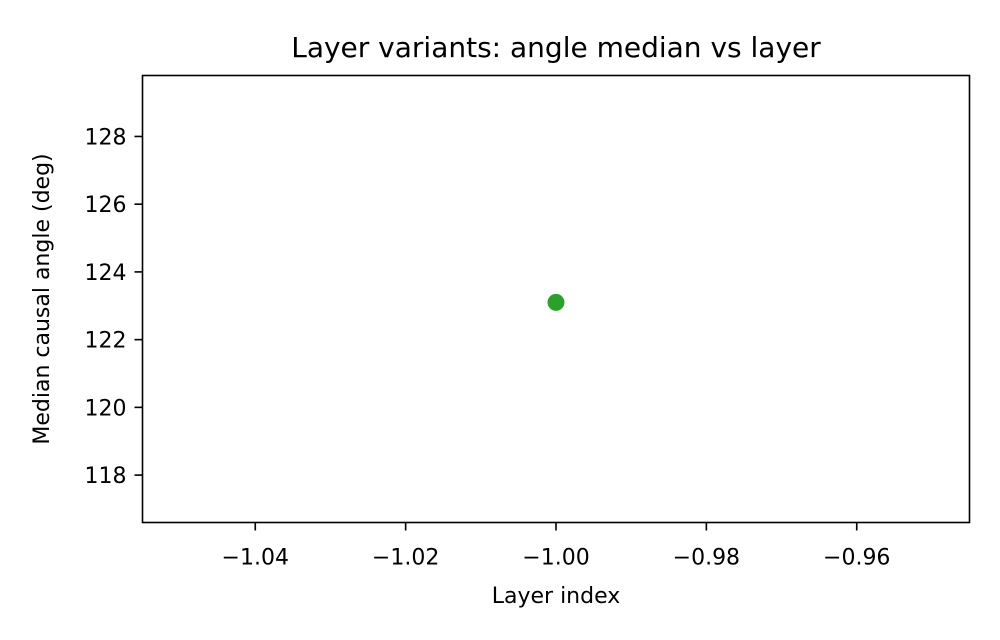  What do you see at coordinates (106, 476) in the screenshot?
I see `y-tick-label: 118` at bounding box center [106, 476].